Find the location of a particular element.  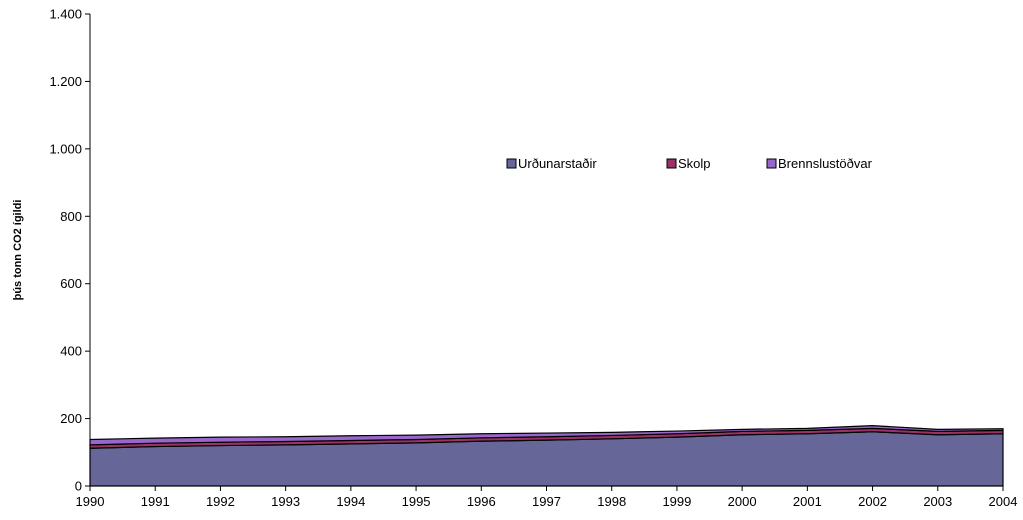

x-tick-label: 2001 is located at coordinates (807, 501).